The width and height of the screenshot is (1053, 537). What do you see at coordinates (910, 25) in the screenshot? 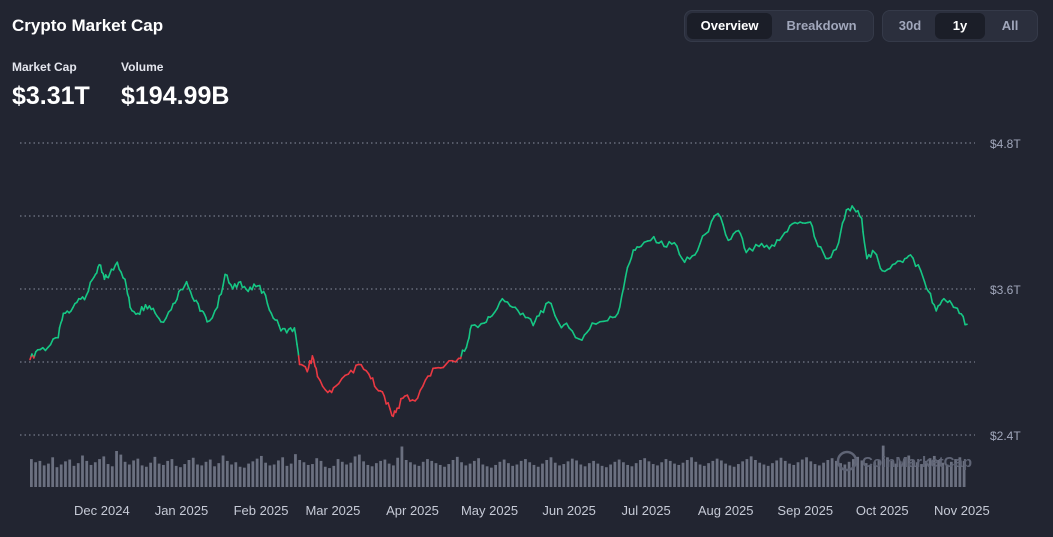
I see `range-30d-button: 30d` at bounding box center [910, 25].